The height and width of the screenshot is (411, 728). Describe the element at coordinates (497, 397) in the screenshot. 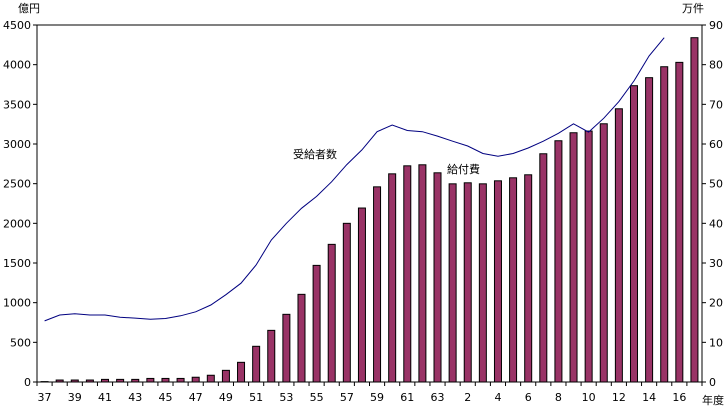

I see `x-tick-label: 4` at that location.